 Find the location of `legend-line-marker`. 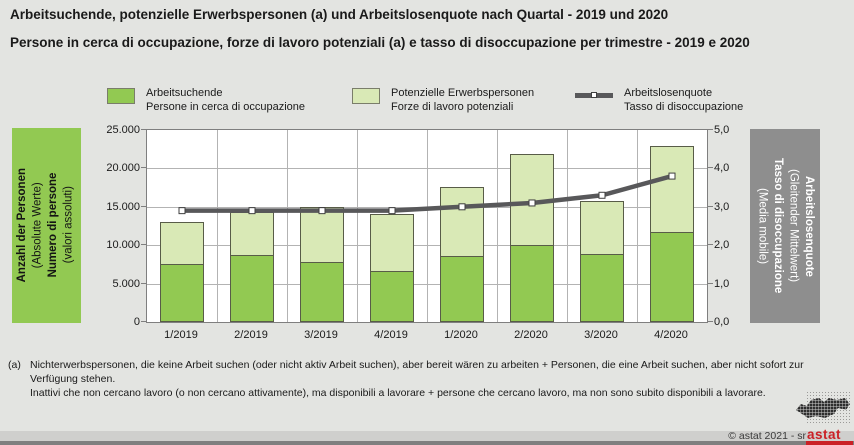

legend-line-marker is located at coordinates (594, 95).